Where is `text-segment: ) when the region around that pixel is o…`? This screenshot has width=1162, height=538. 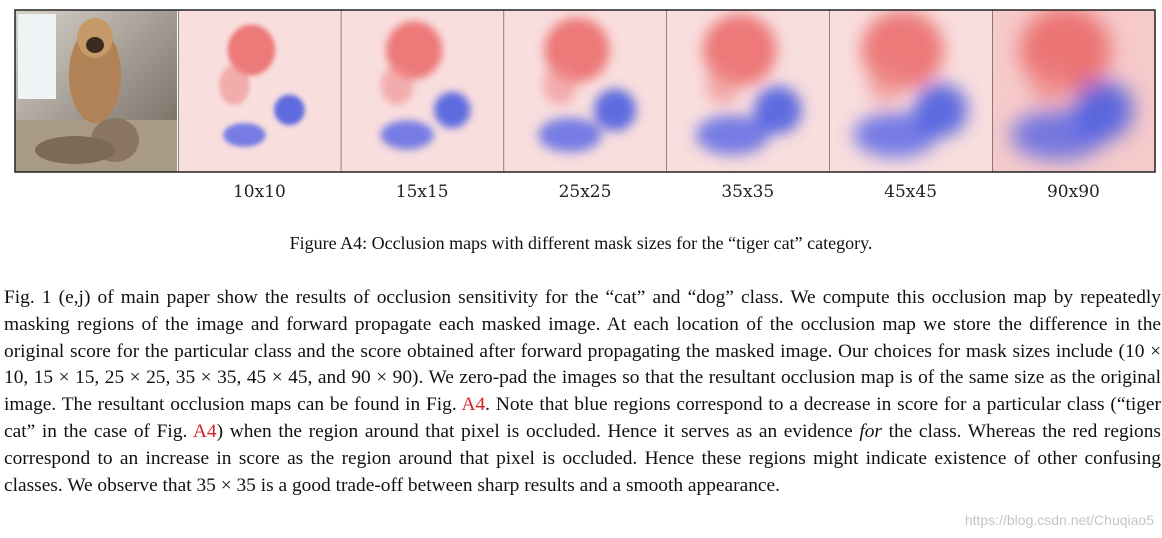
text-segment: ) when the region around that pixel is o… is located at coordinates (538, 431).